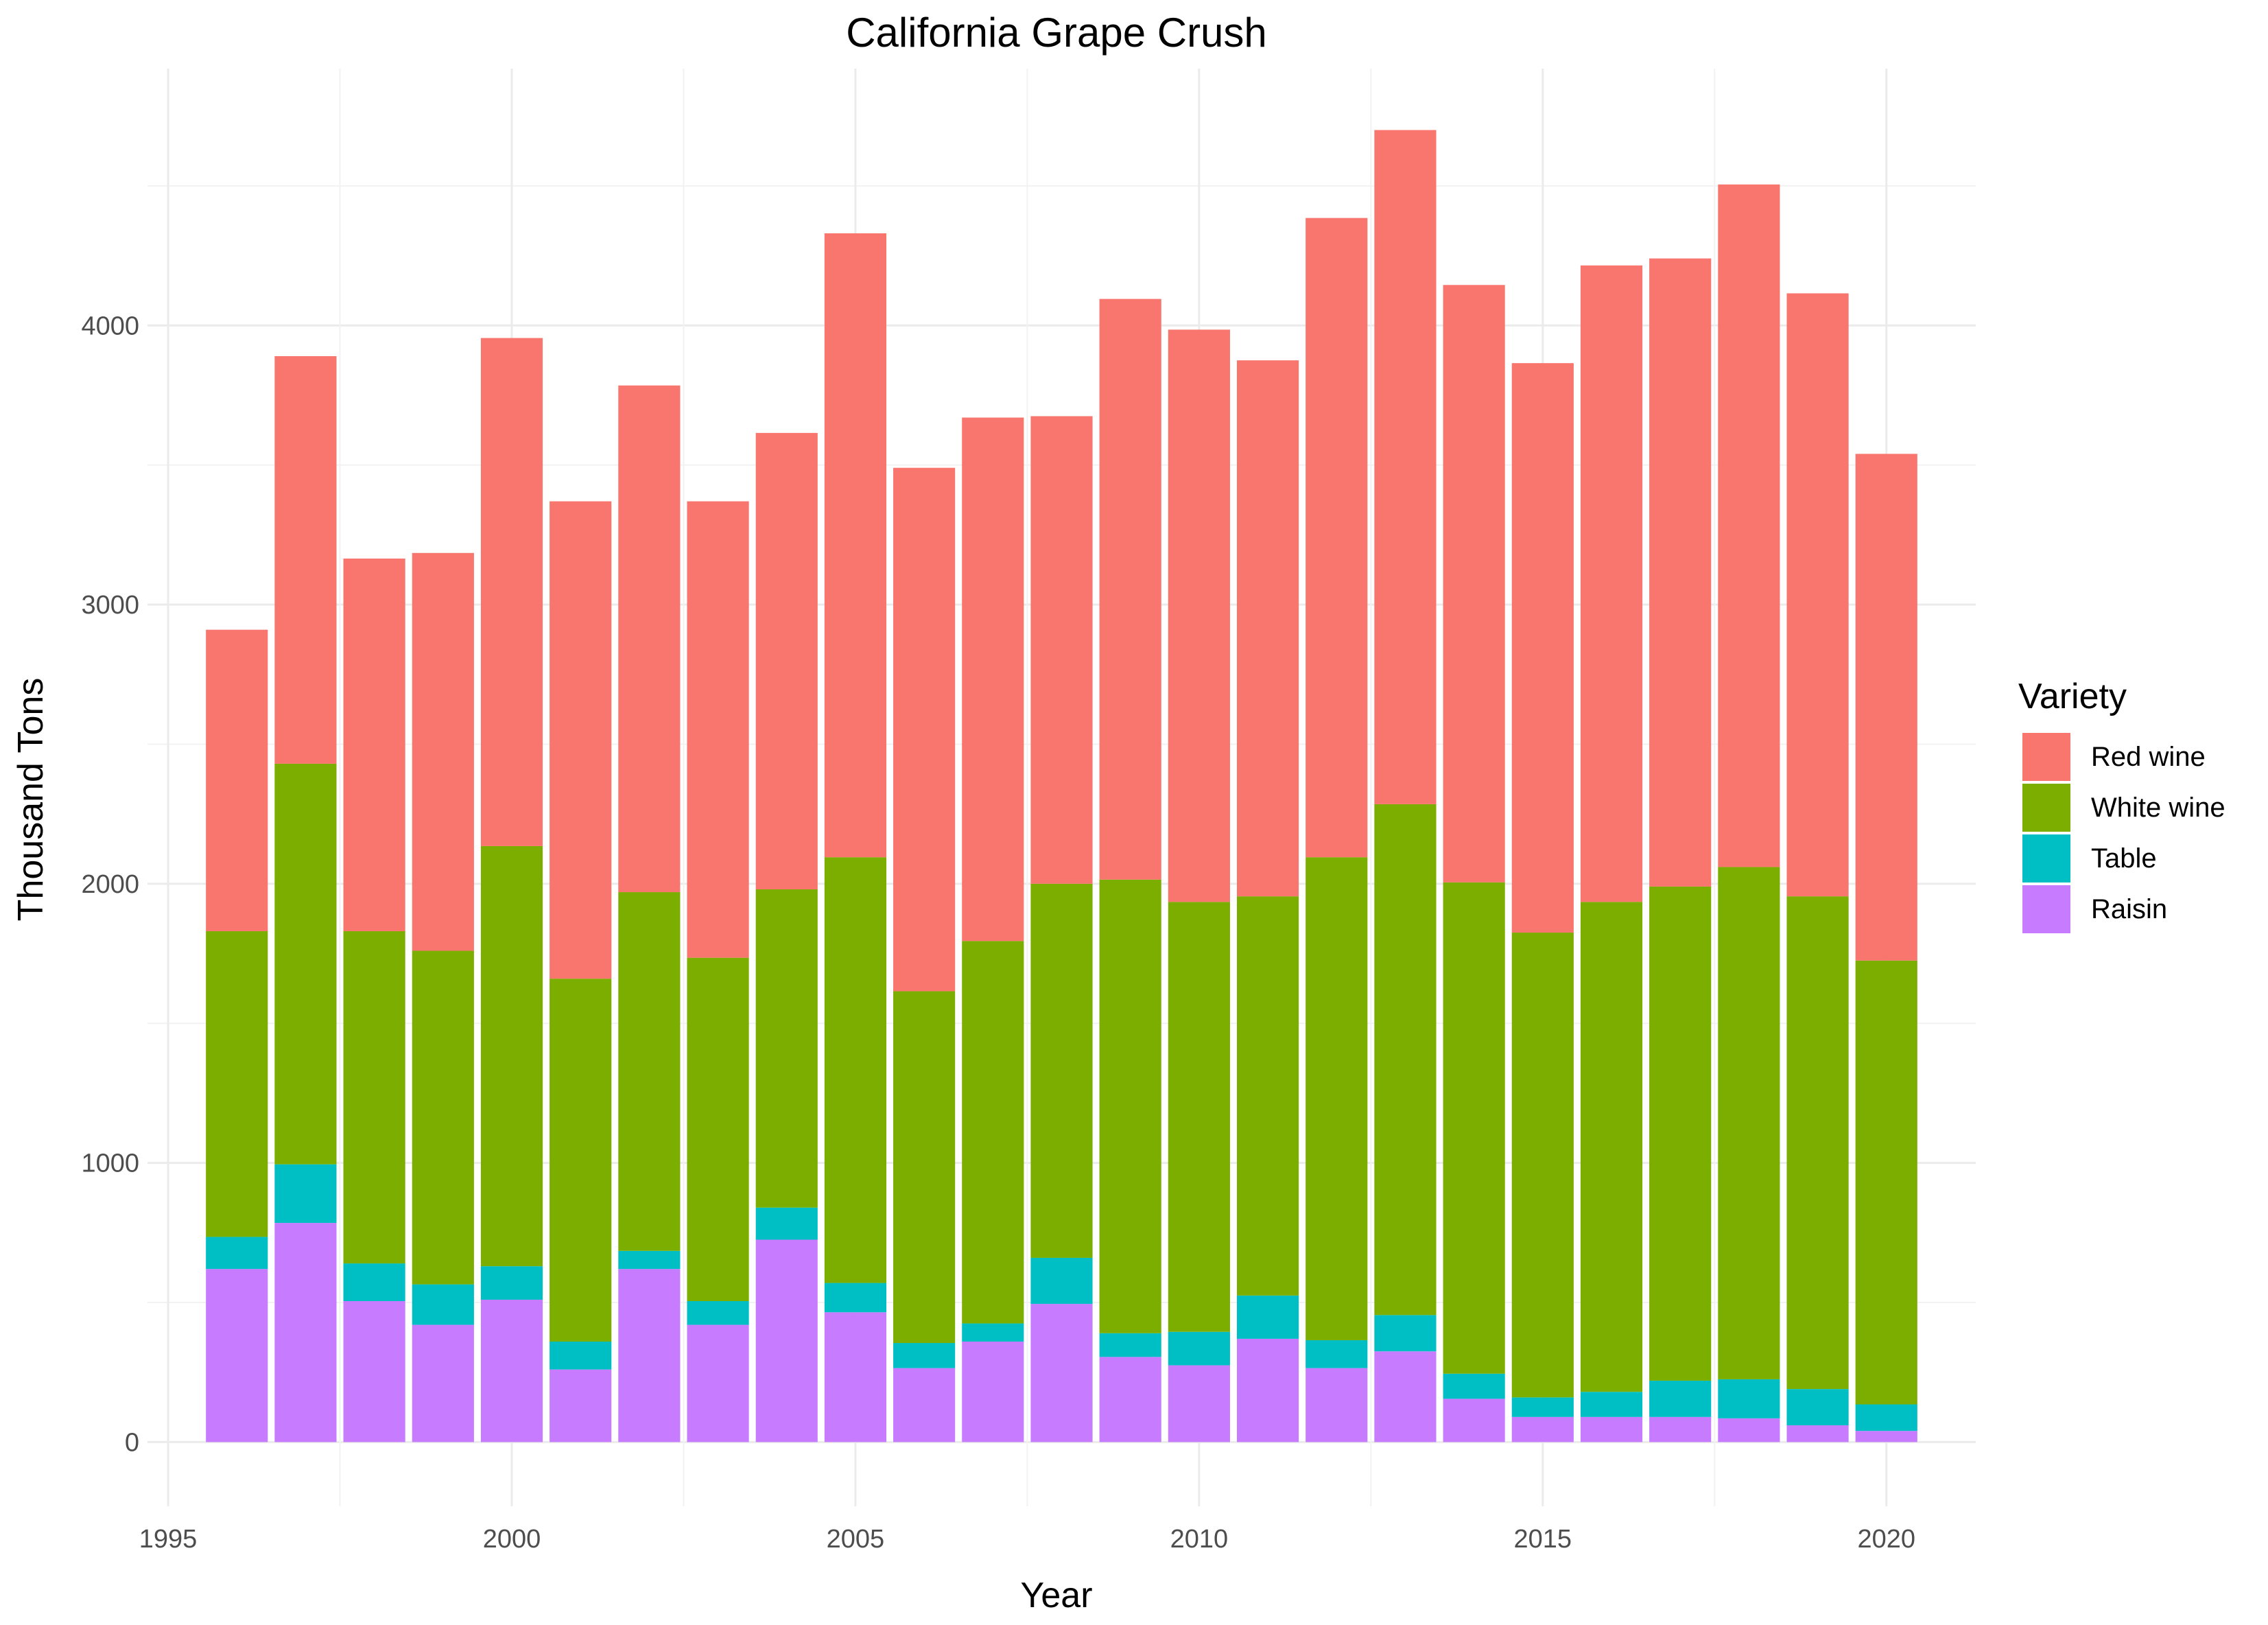  Describe the element at coordinates (168, 1540) in the screenshot. I see `x-tick-label: 1995` at that location.